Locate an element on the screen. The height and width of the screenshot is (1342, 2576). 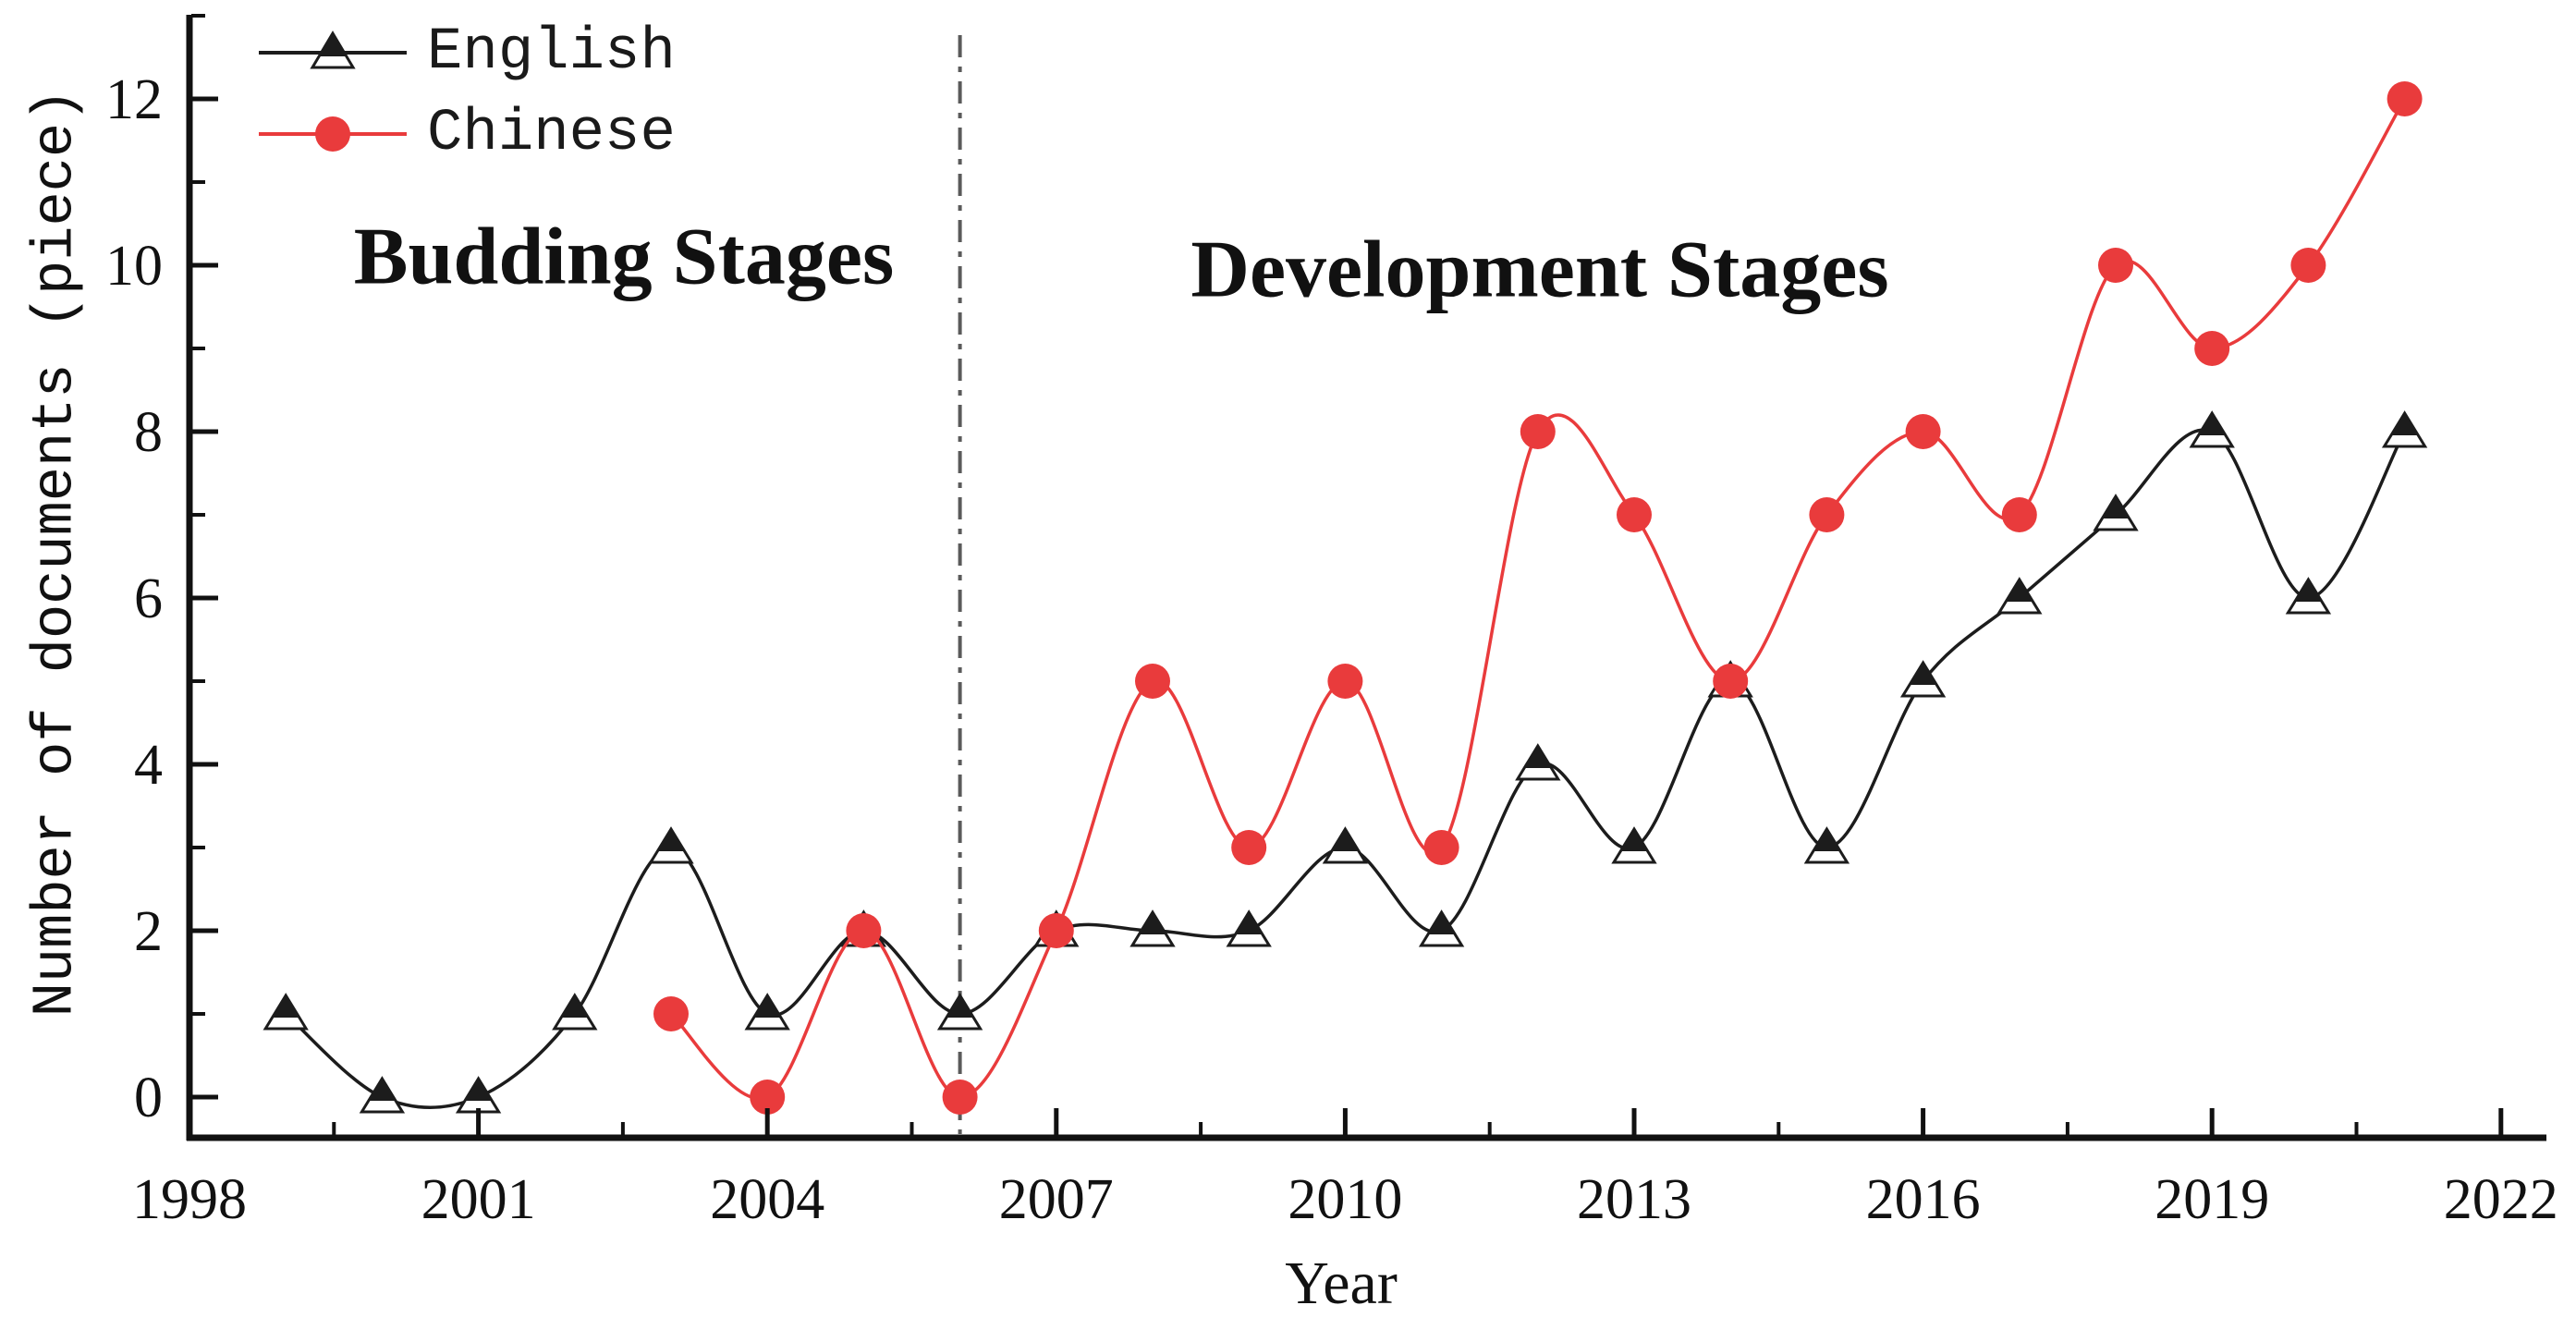
legend-item-english: English is located at coordinates (465, 52).